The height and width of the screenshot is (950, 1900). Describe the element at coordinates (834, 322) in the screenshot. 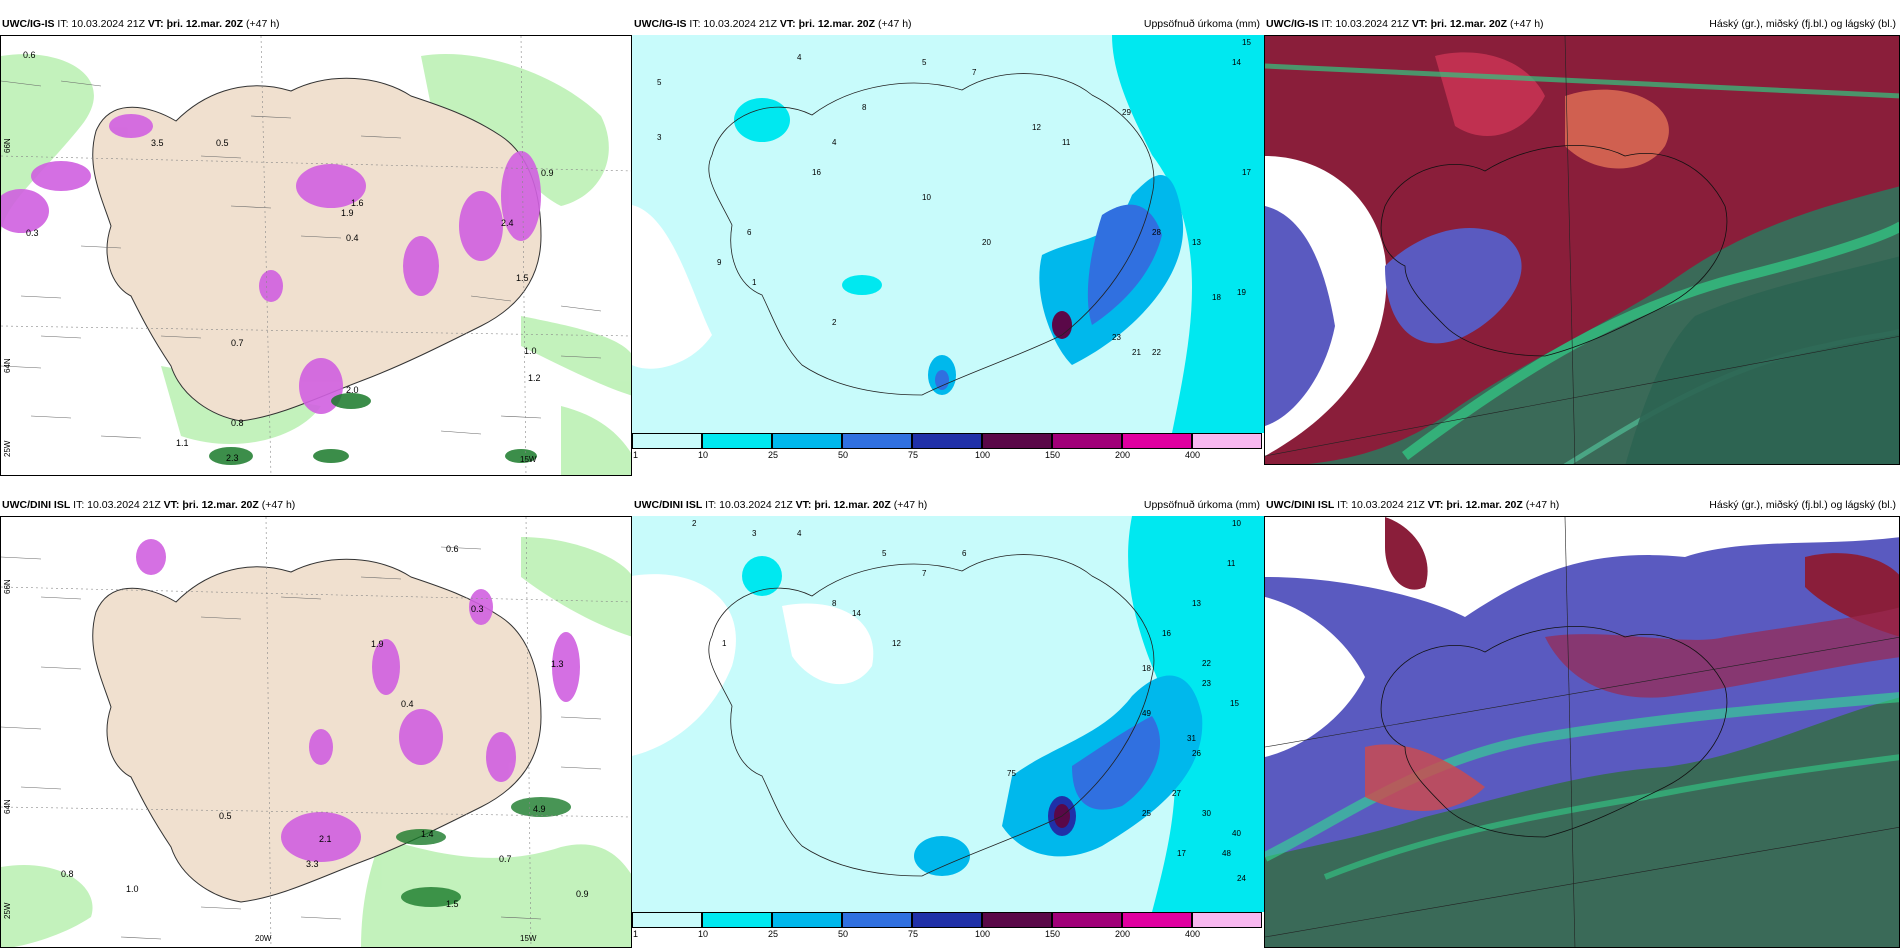

I see `map-value: 2` at that location.